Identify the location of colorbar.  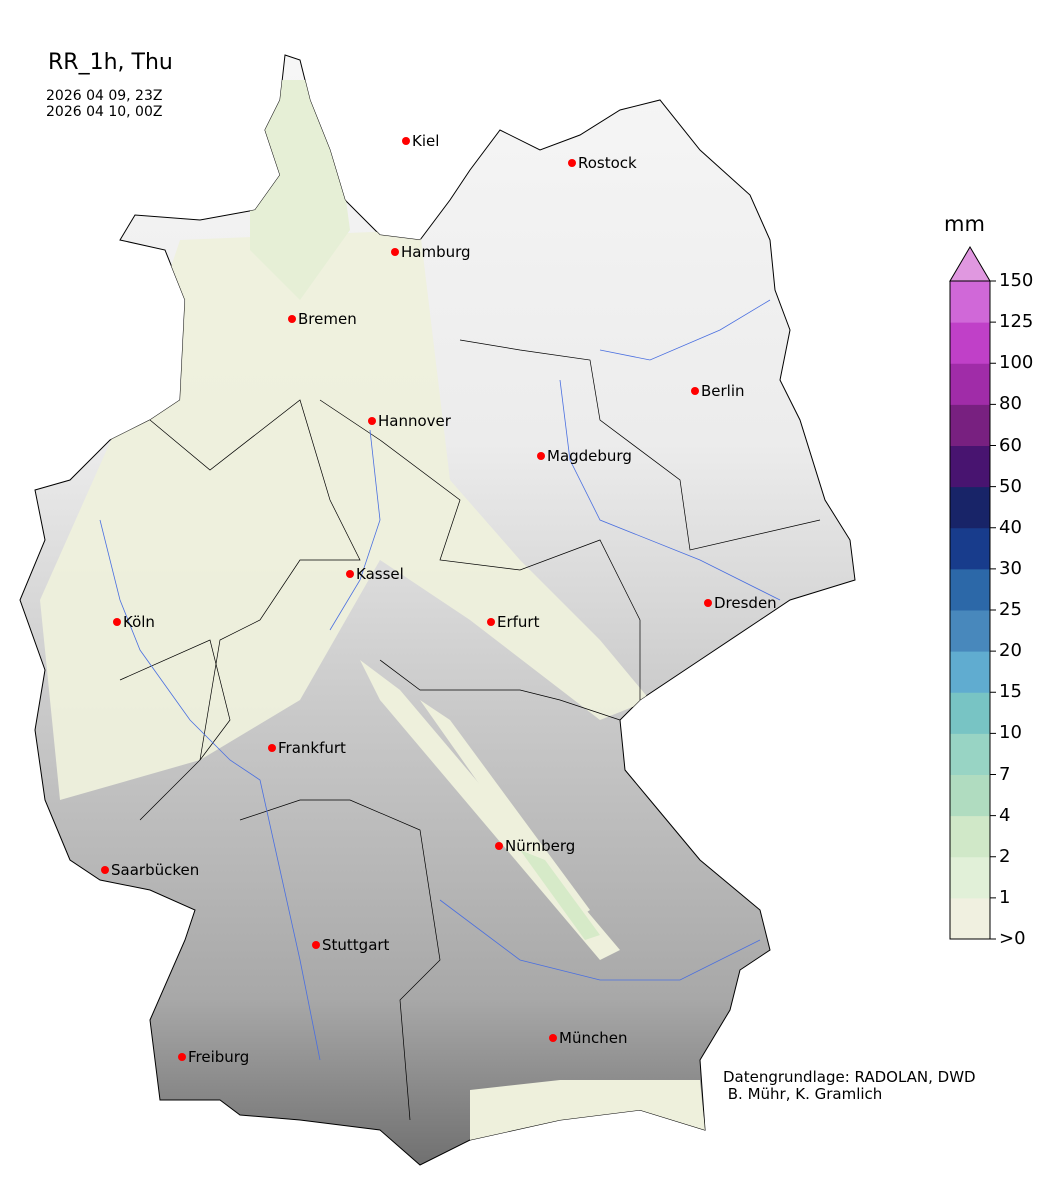
(972, 593).